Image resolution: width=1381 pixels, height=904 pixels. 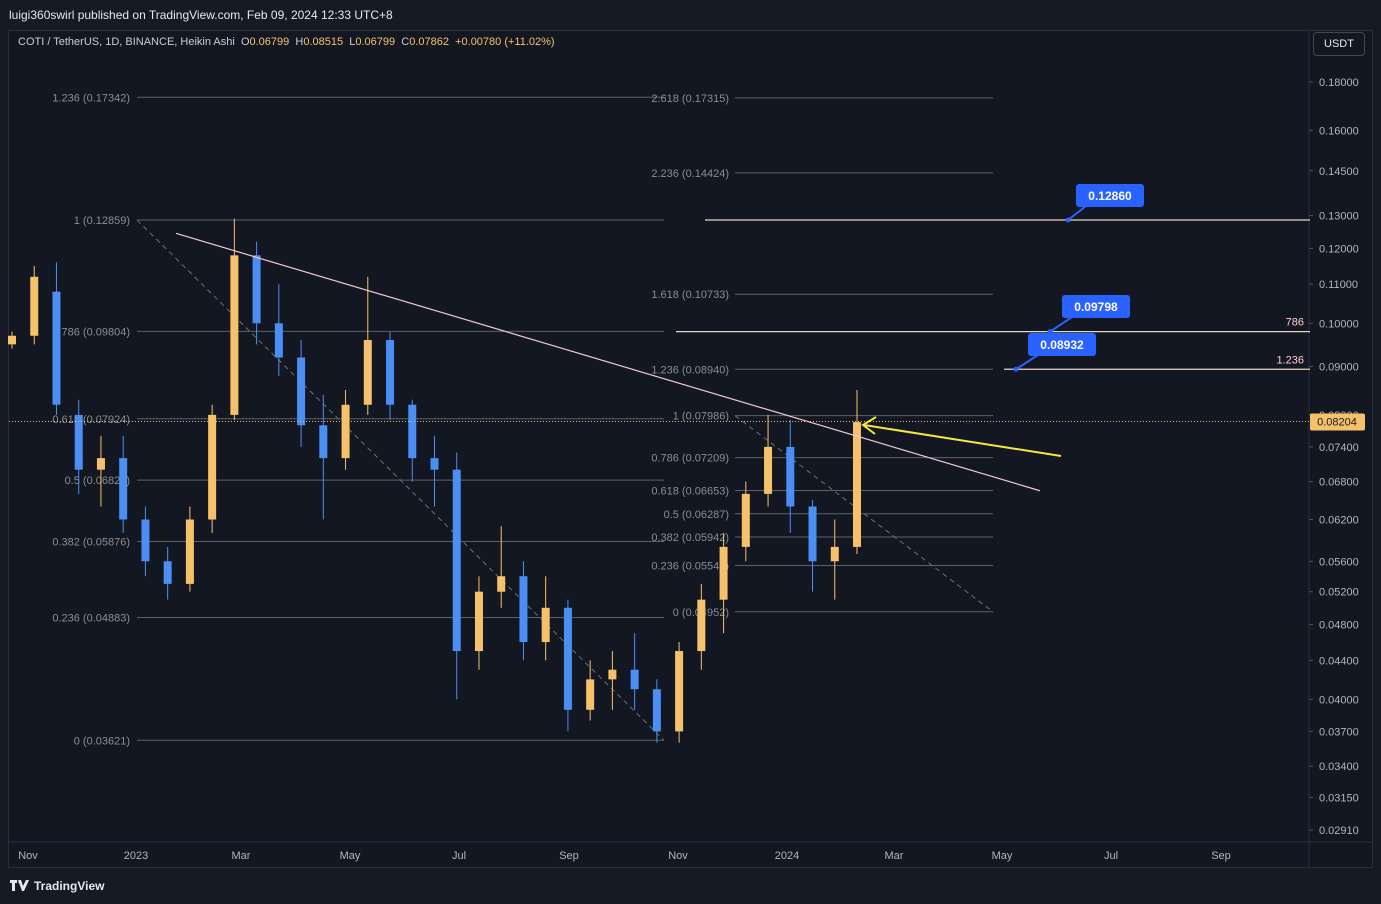 I want to click on price-callout-text: 0.12860, so click(x=1110, y=196).